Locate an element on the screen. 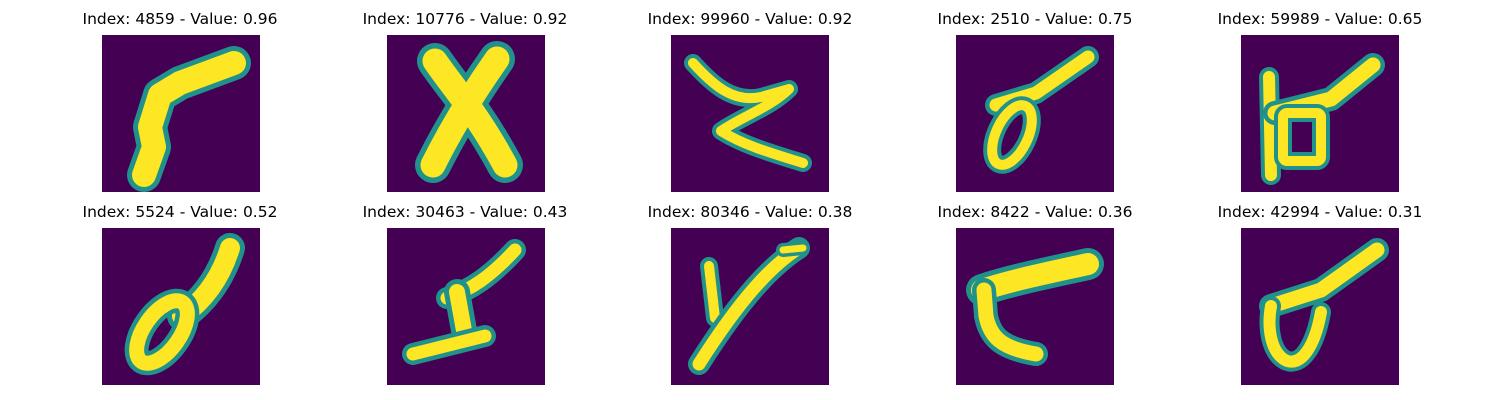 Image resolution: width=1500 pixels, height=400 pixels. panel-2: Index: 10776 - Value: 0.92 is located at coordinates (465, 100).